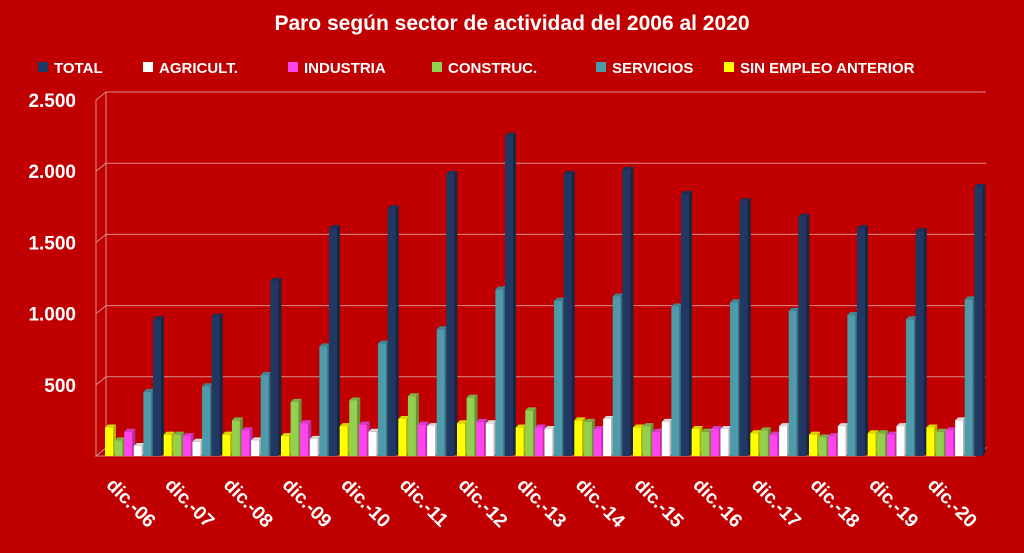  I want to click on legend-swatch-sin-empleo-anterior, so click(729, 67).